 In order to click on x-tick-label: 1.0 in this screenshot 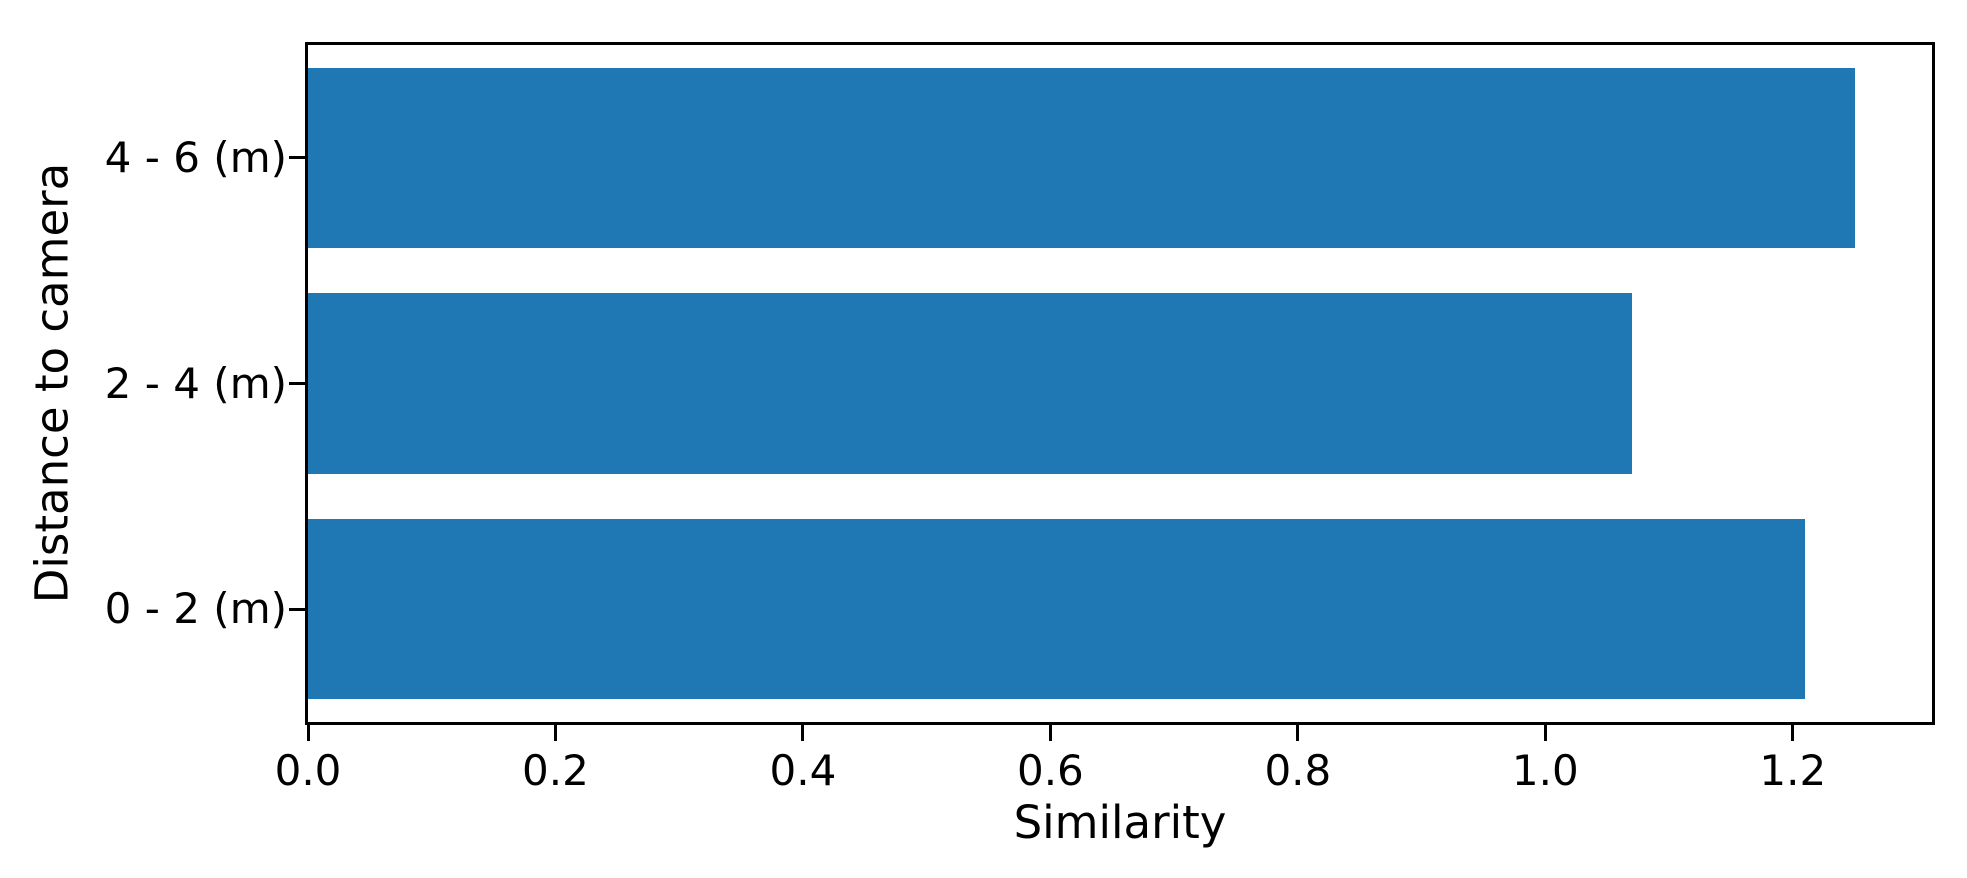, I will do `click(1545, 770)`.